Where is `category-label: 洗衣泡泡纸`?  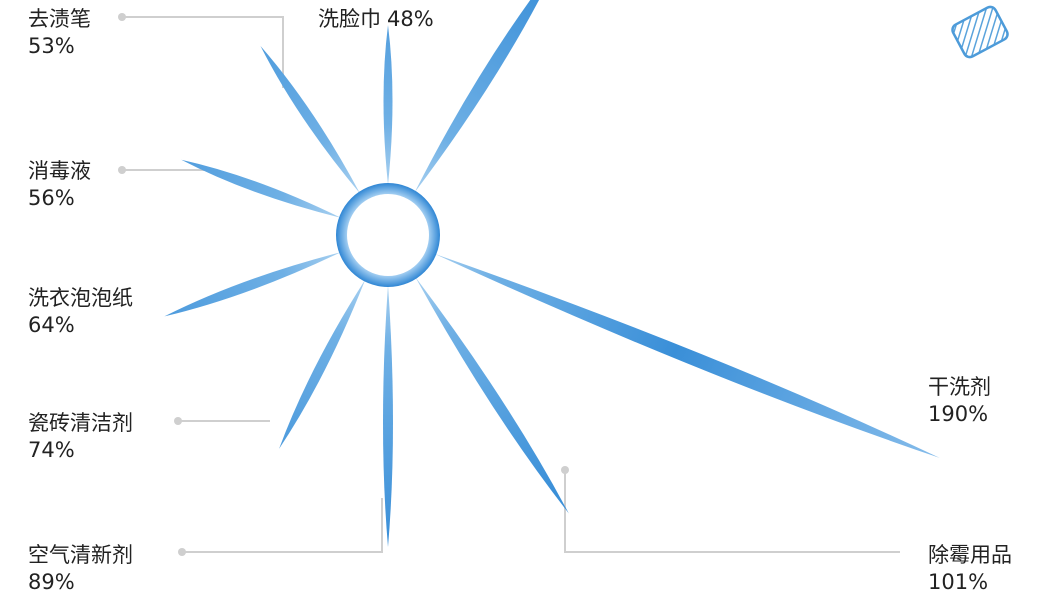 category-label: 洗衣泡泡纸 is located at coordinates (80, 298).